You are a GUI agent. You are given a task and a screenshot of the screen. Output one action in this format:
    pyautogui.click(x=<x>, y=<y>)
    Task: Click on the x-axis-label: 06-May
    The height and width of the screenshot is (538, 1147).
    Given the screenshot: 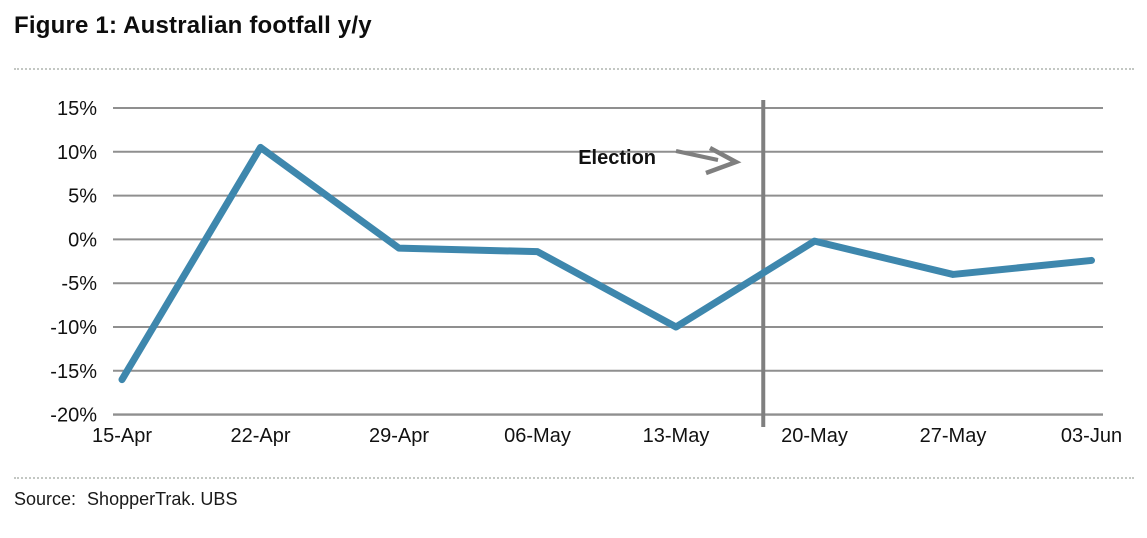 What is the action you would take?
    pyautogui.click(x=537, y=436)
    